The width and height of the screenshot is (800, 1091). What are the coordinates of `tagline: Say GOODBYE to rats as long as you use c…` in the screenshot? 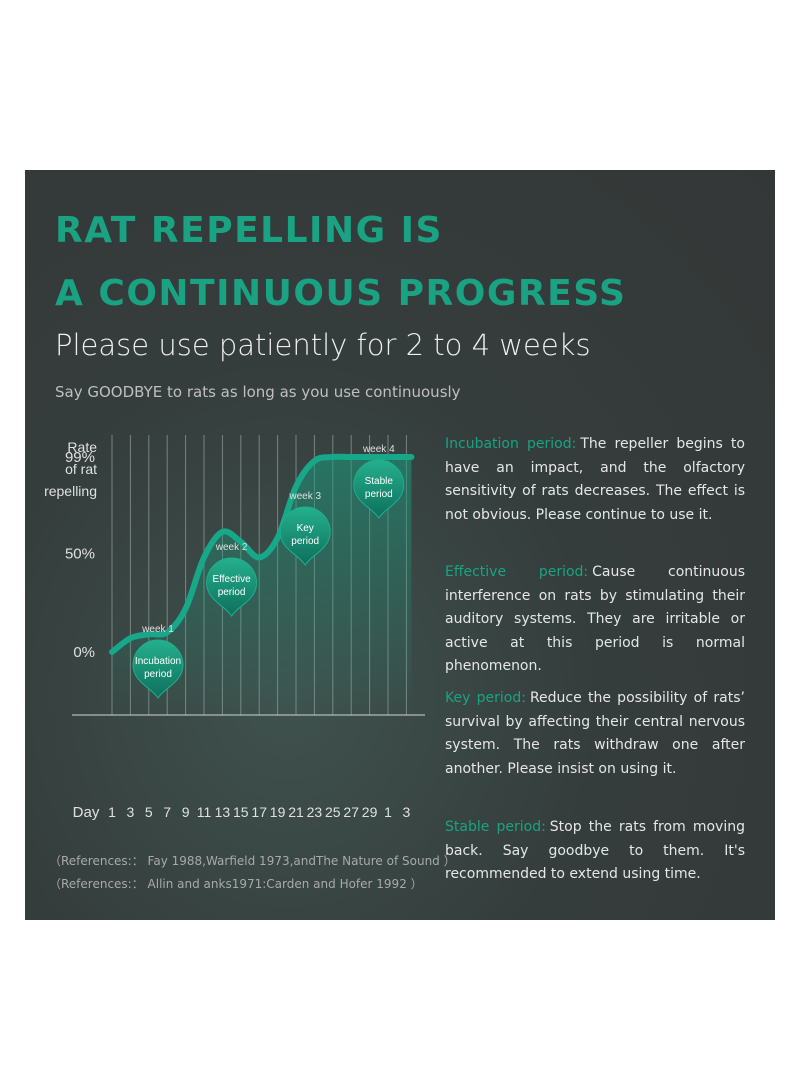 It's located at (258, 392).